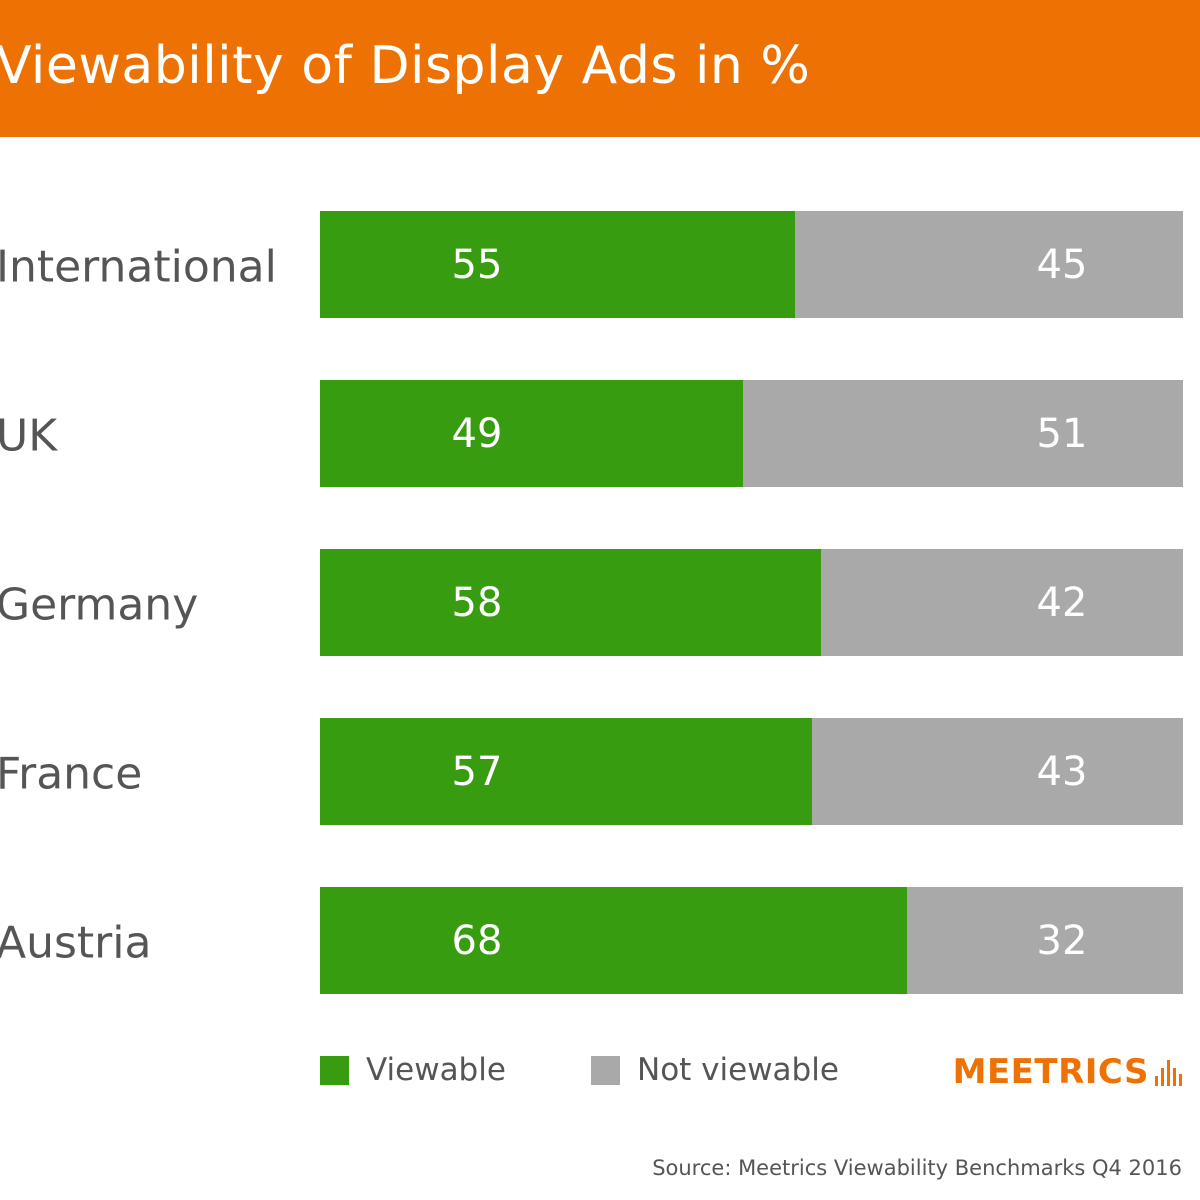  I want to click on legend-swatch-not-viewable, so click(605, 1070).